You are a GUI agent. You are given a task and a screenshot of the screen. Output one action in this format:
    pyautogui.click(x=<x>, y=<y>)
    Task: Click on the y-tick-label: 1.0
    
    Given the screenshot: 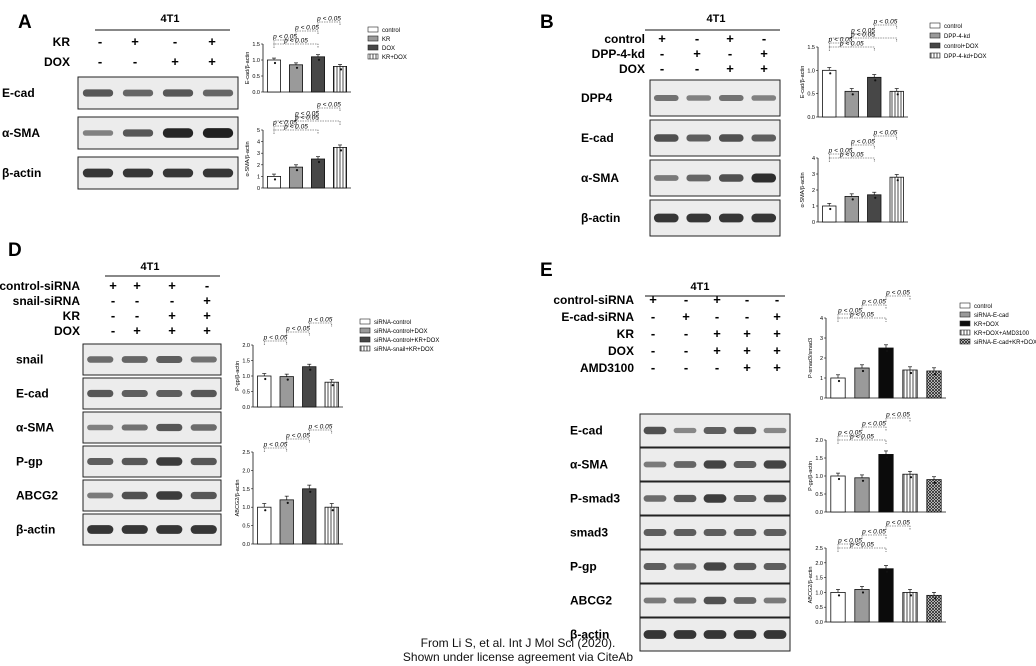 What is the action you would take?
    pyautogui.click(x=819, y=477)
    